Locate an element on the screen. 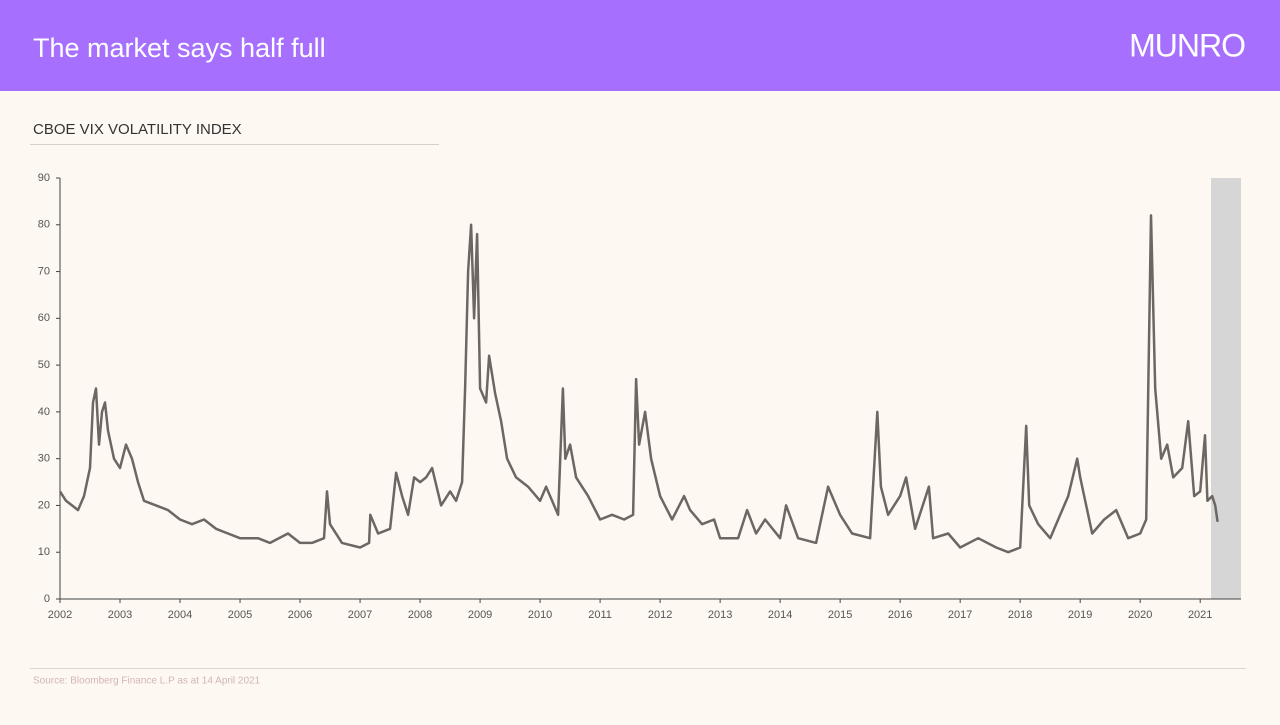 This screenshot has width=1280, height=725. x-tick-label: 2020 is located at coordinates (1140, 615).